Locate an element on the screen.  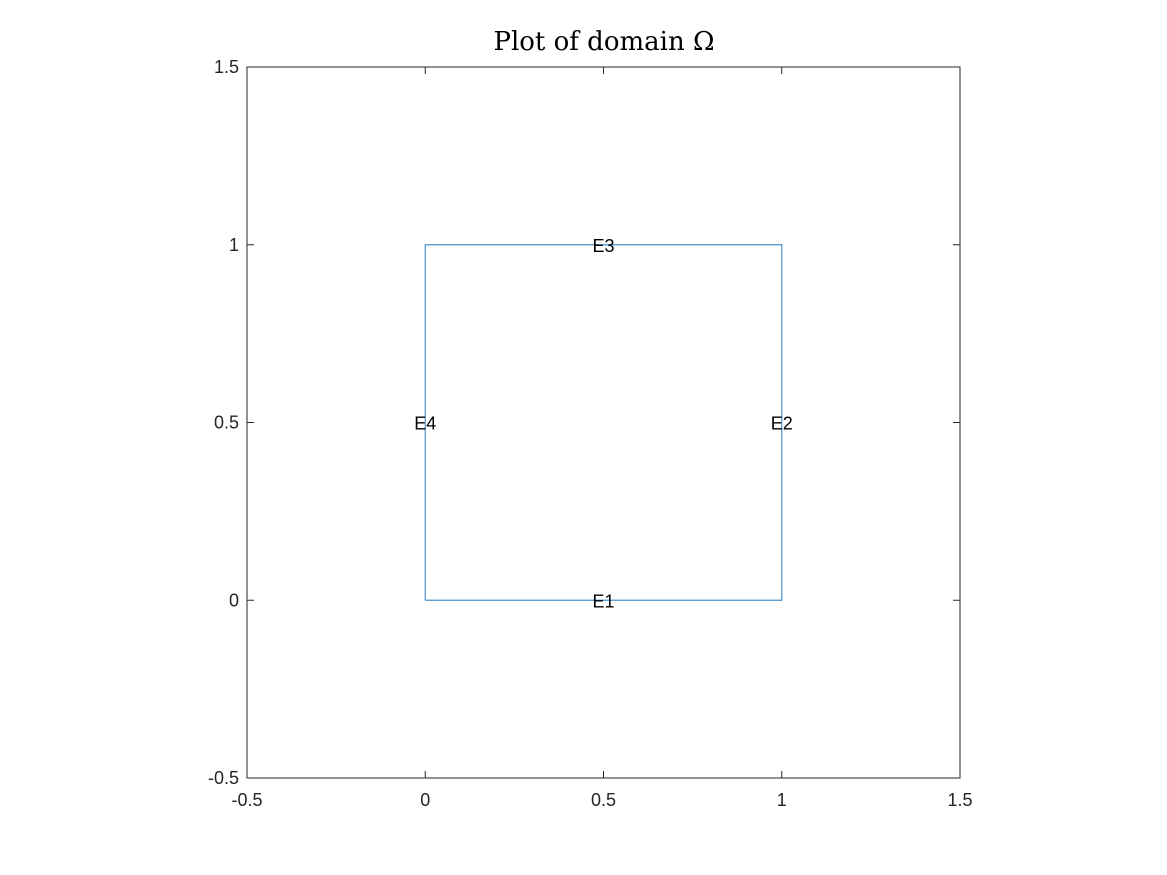
series-layer is located at coordinates (603, 422).